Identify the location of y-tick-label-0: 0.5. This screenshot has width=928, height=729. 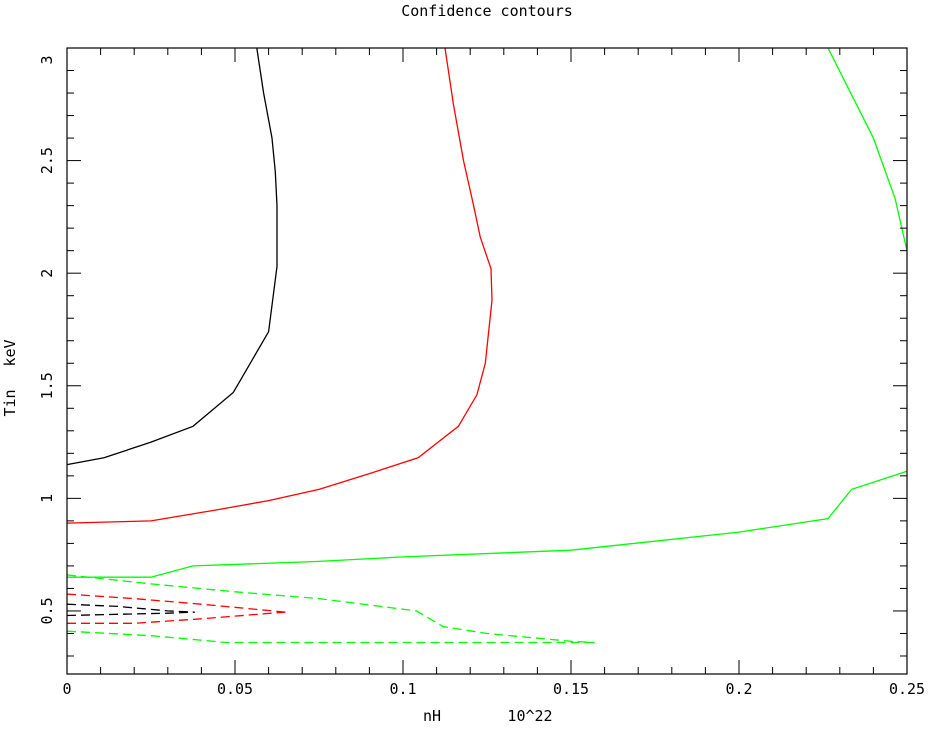
(47, 610).